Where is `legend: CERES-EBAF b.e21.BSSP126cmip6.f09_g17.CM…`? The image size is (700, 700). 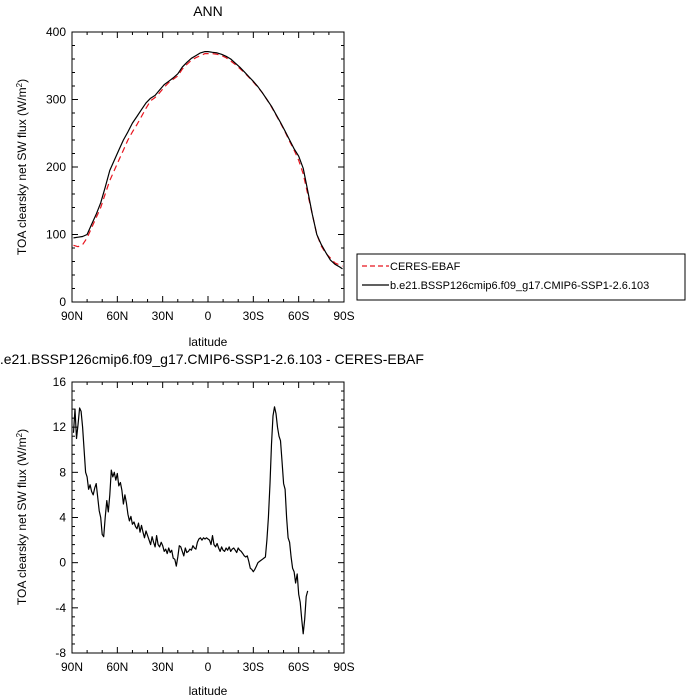 legend: CERES-EBAF b.e21.BSSP126cmip6.f09_g17.CM… is located at coordinates (521, 277).